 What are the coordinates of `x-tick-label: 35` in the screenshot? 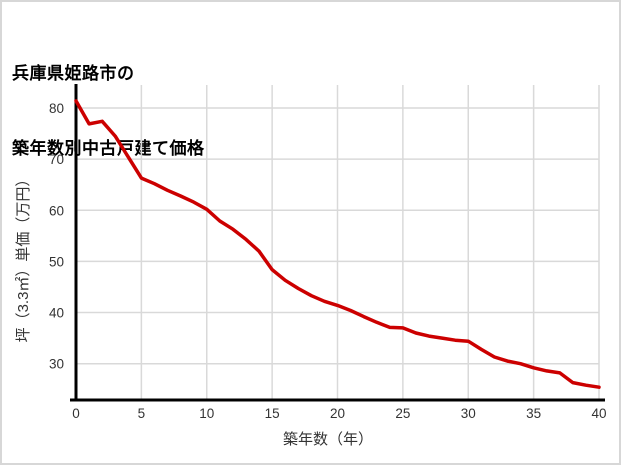 It's located at (533, 413).